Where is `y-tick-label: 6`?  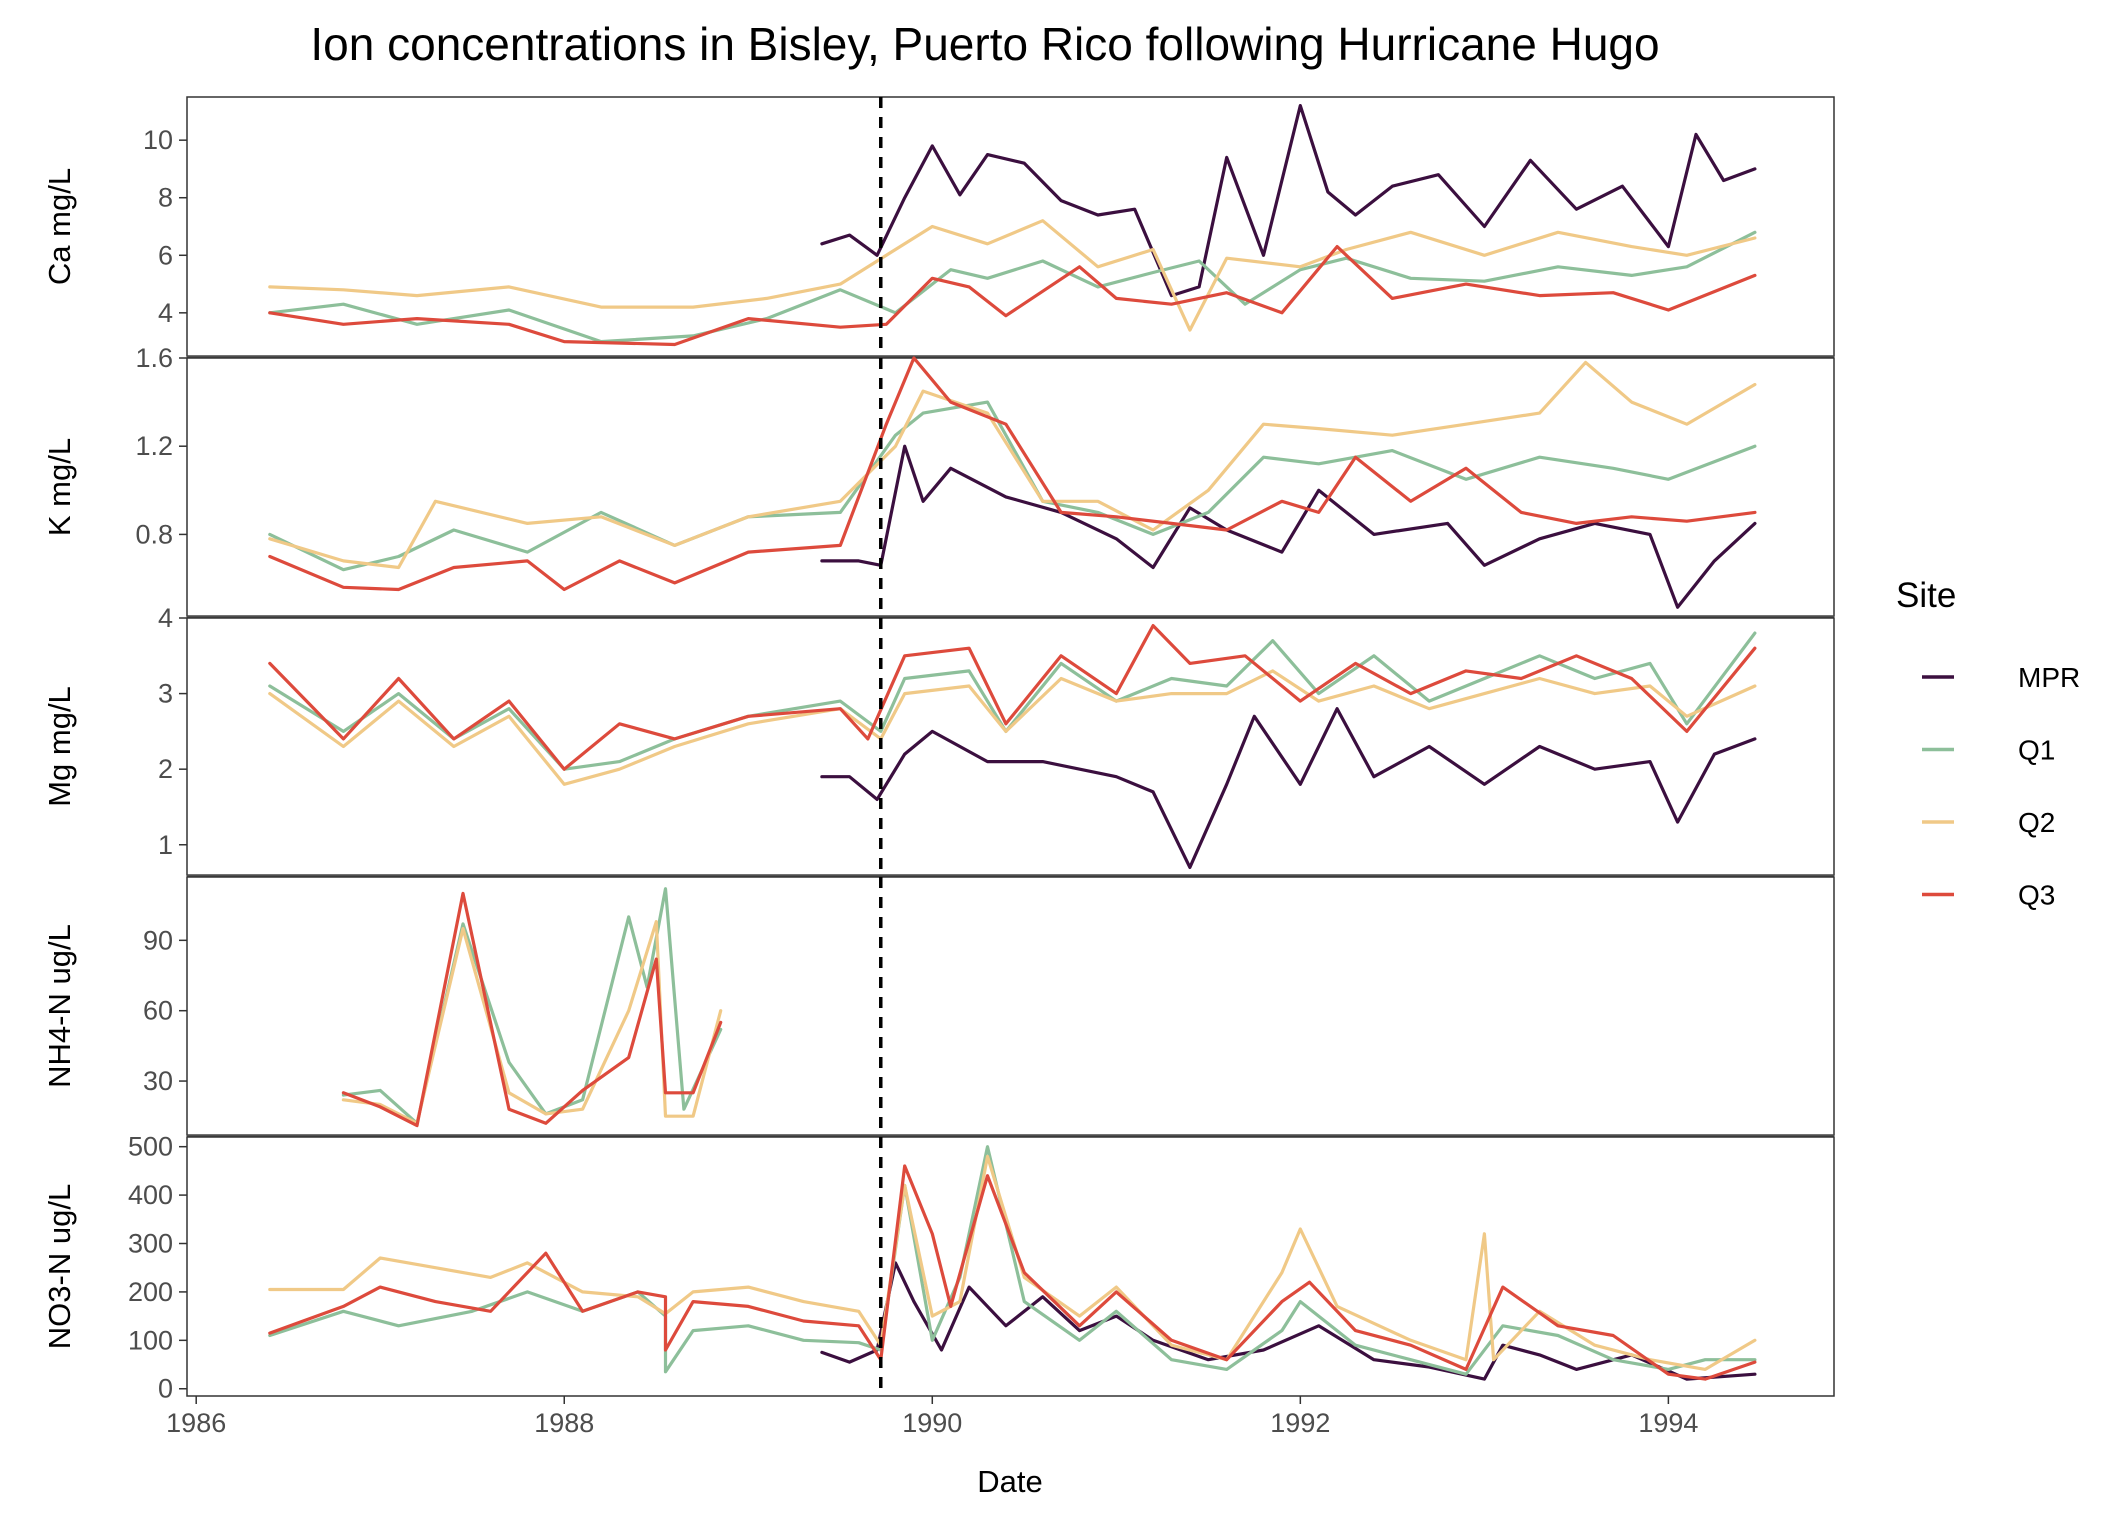 y-tick-label: 6 is located at coordinates (165, 255).